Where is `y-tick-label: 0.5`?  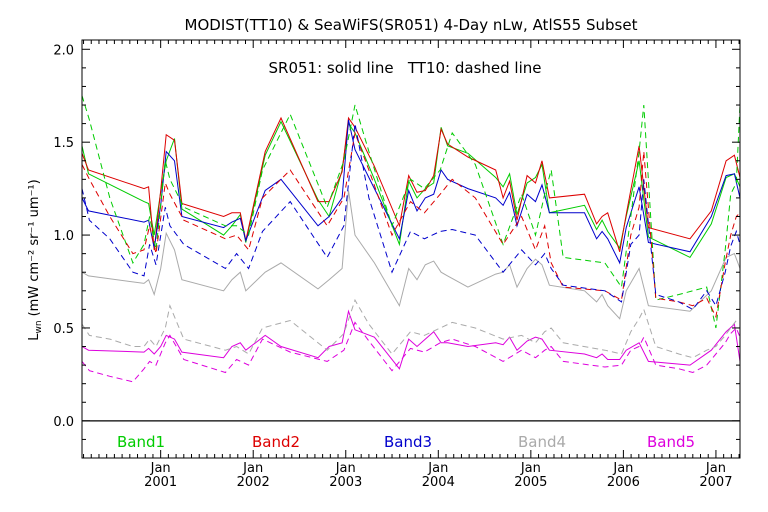
y-tick-label: 0.5 is located at coordinates (63, 329).